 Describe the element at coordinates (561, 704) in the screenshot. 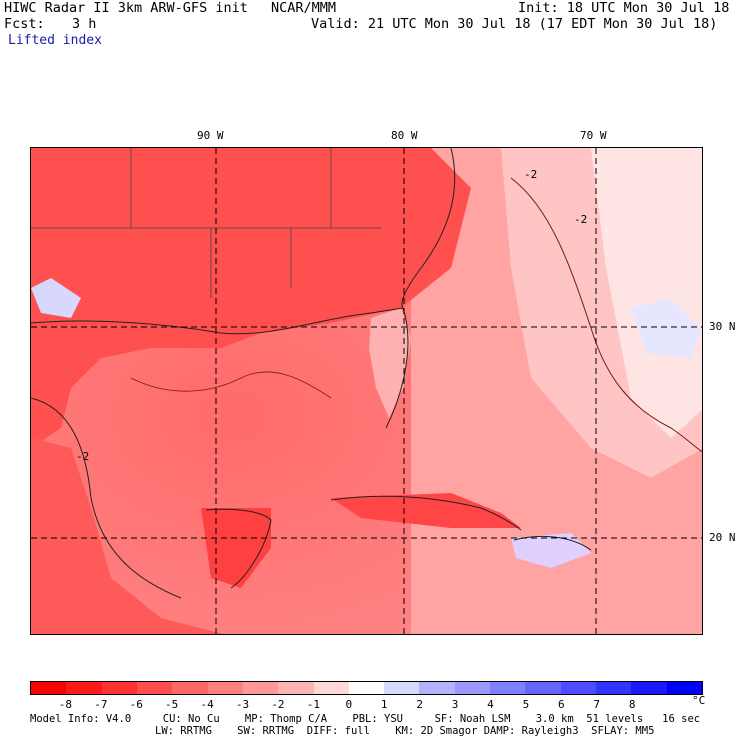

I see `colorbar-tick-label: 6` at that location.